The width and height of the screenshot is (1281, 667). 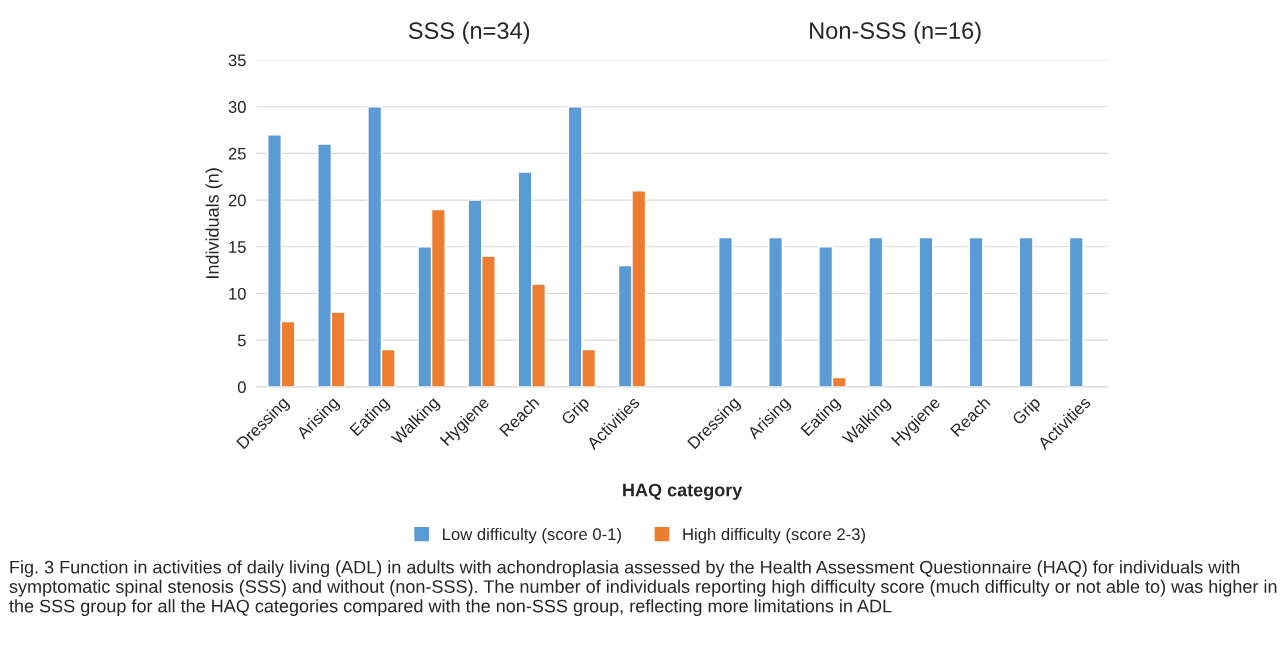 I want to click on legend-label: Low difficulty (score 0-1), so click(x=532, y=535).